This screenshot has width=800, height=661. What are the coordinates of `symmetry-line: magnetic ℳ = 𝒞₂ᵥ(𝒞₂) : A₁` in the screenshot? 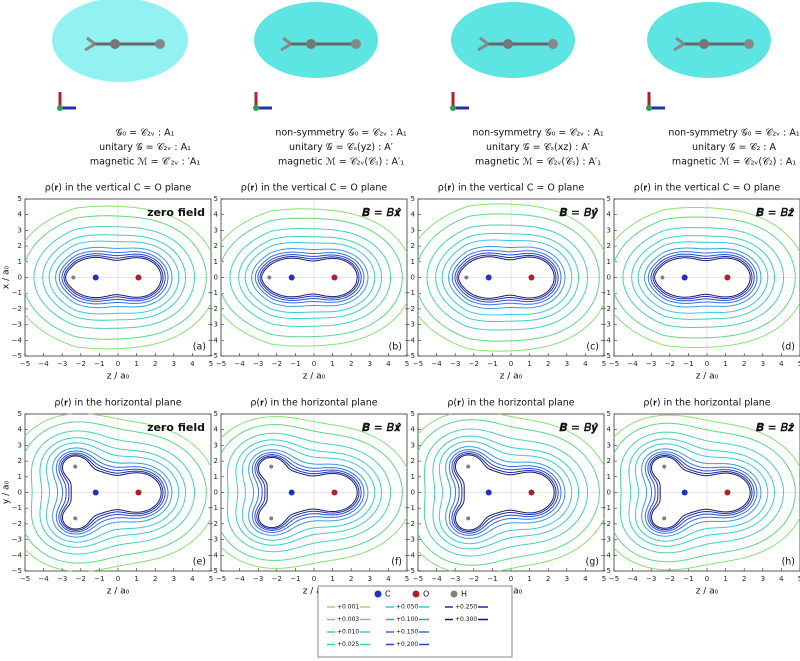 It's located at (734, 162).